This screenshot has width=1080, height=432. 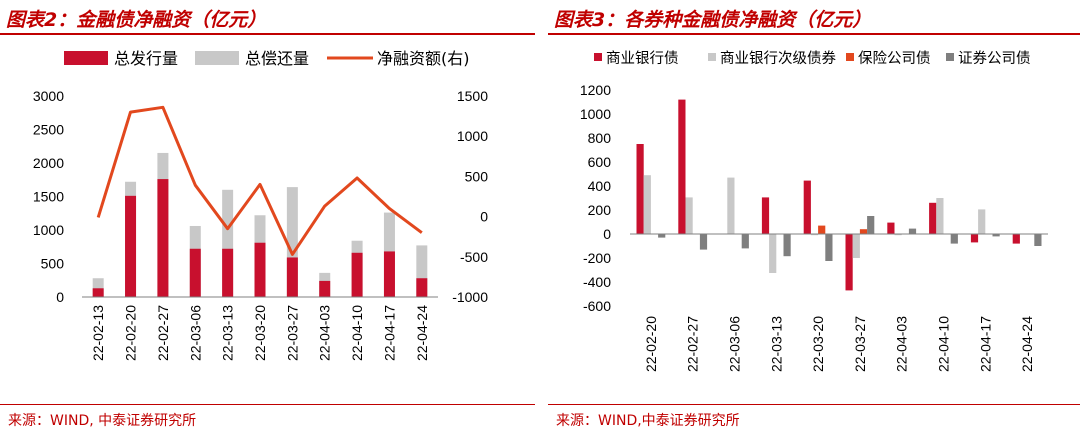 I want to click on right-source-bar: 来源：WIND,中泰证券研究所, so click(x=814, y=417).